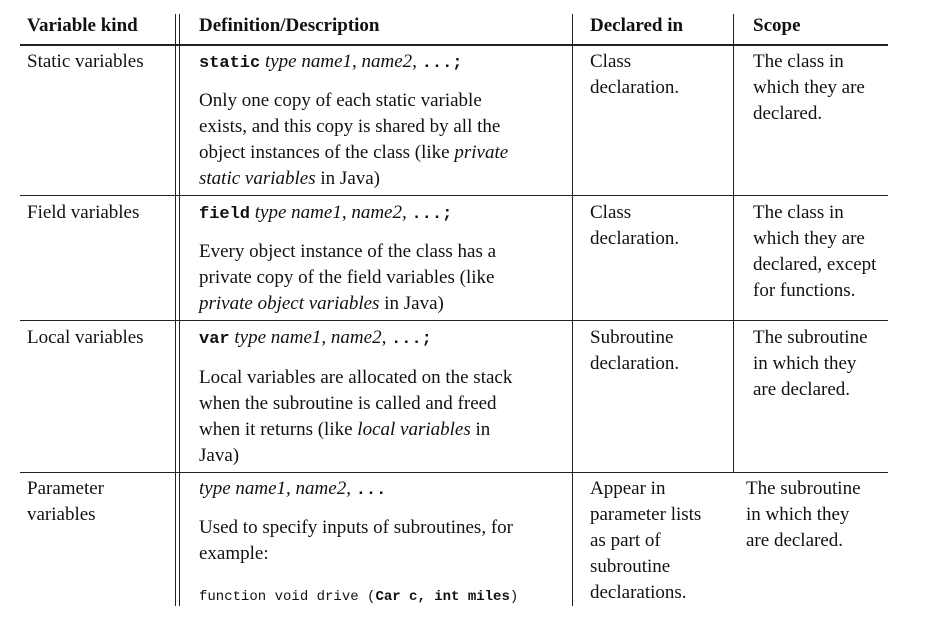 The image size is (927, 619). What do you see at coordinates (82, 25) in the screenshot?
I see `header-variable-kind: Variable kind` at bounding box center [82, 25].